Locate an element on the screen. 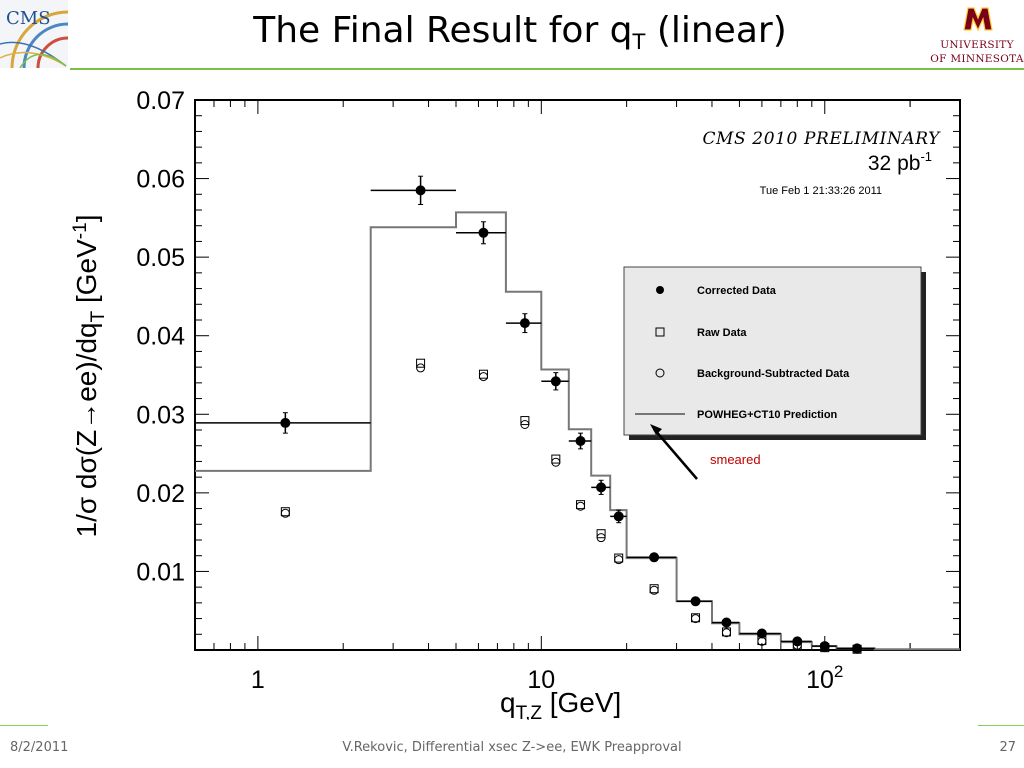 The width and height of the screenshot is (1024, 768). university-name-line2: OF MINNESOTA is located at coordinates (977, 59).